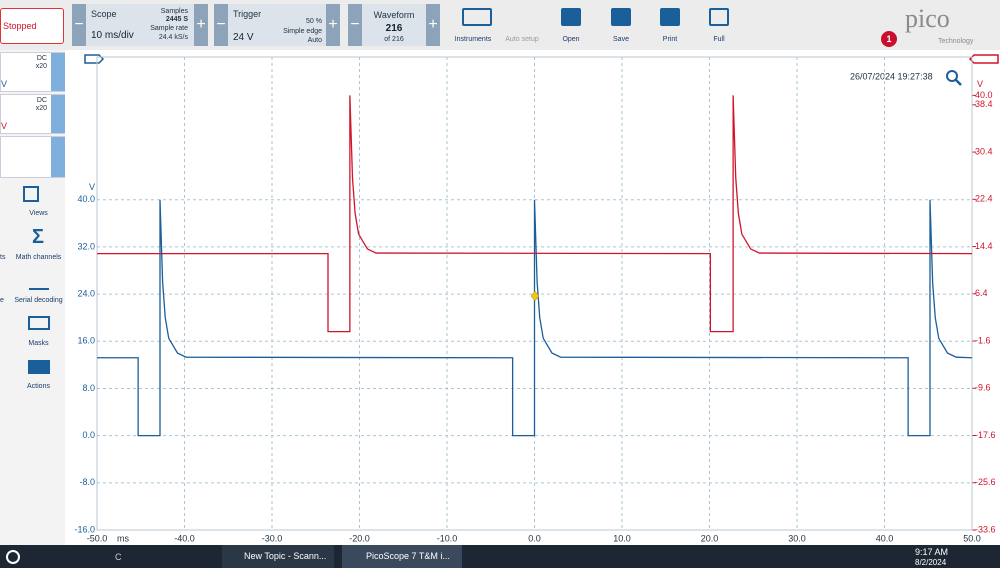  What do you see at coordinates (985, 482) in the screenshot?
I see `y2-tick-label: -25.6` at bounding box center [985, 482].